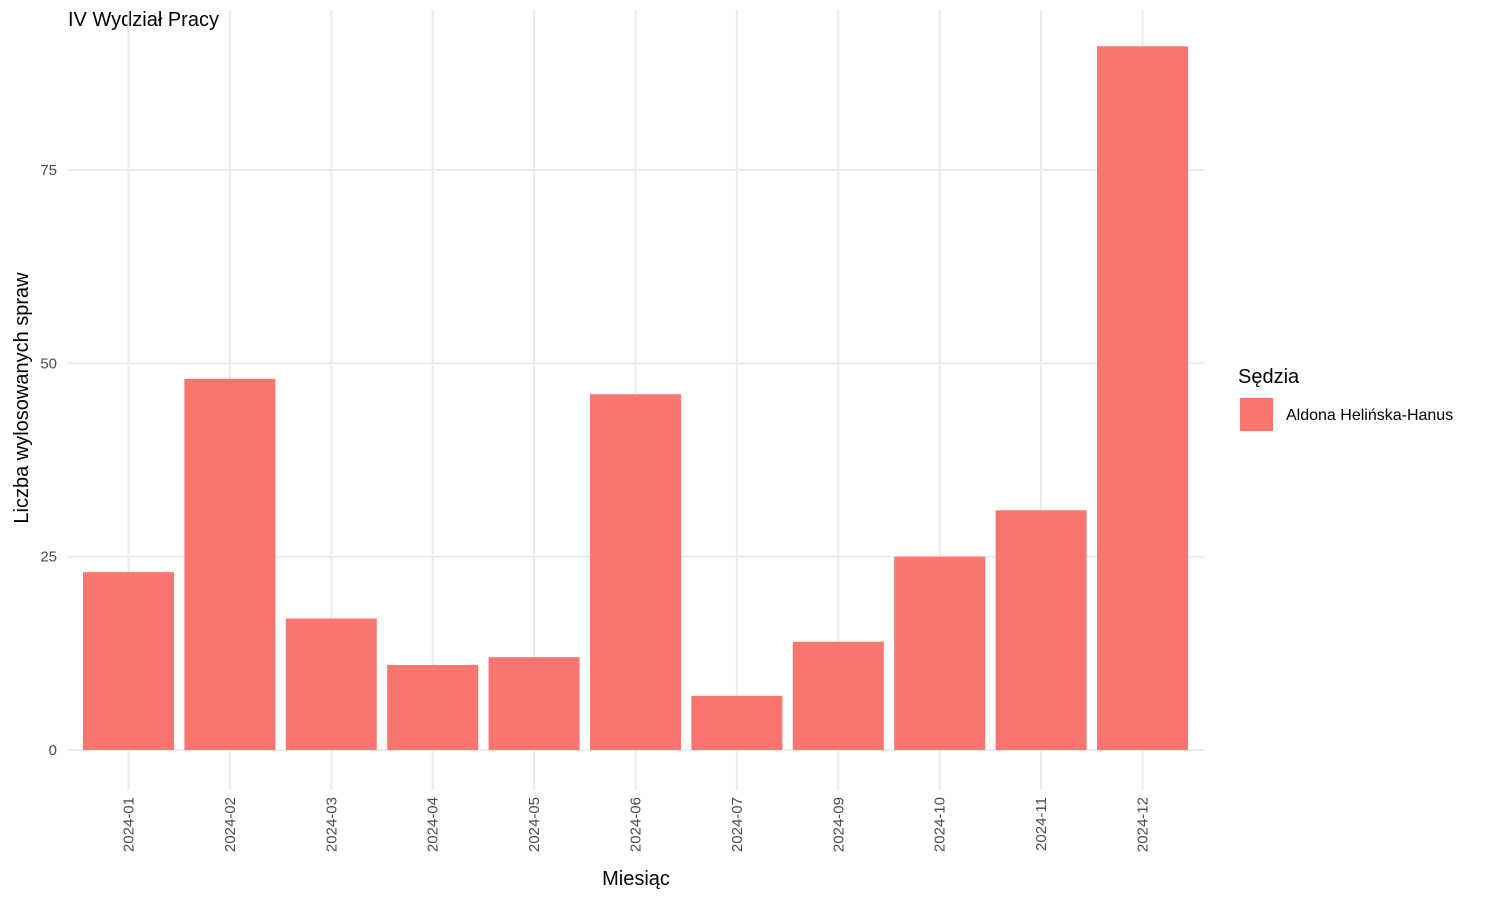 This screenshot has height=900, width=1500. What do you see at coordinates (838, 824) in the screenshot?
I see `x-tick-label: 2024-09` at bounding box center [838, 824].